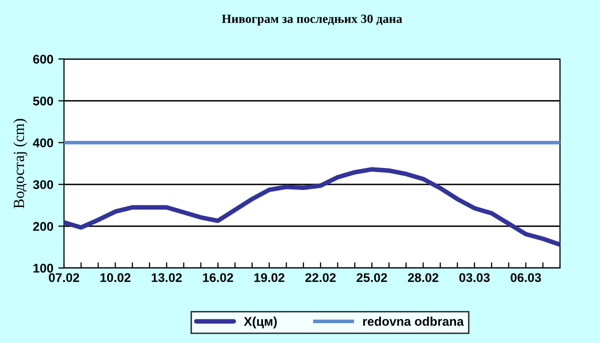 This screenshot has height=343, width=600. Describe the element at coordinates (43, 185) in the screenshot. I see `y-tick-label: 300` at that location.